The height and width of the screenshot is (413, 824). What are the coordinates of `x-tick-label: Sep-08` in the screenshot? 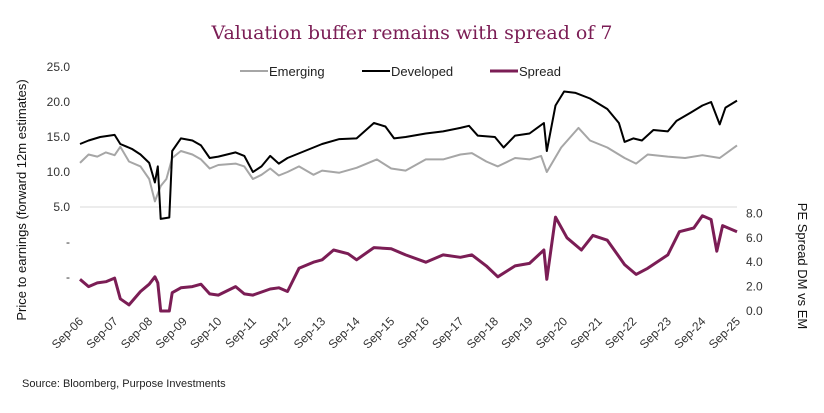 It's located at (136, 332).